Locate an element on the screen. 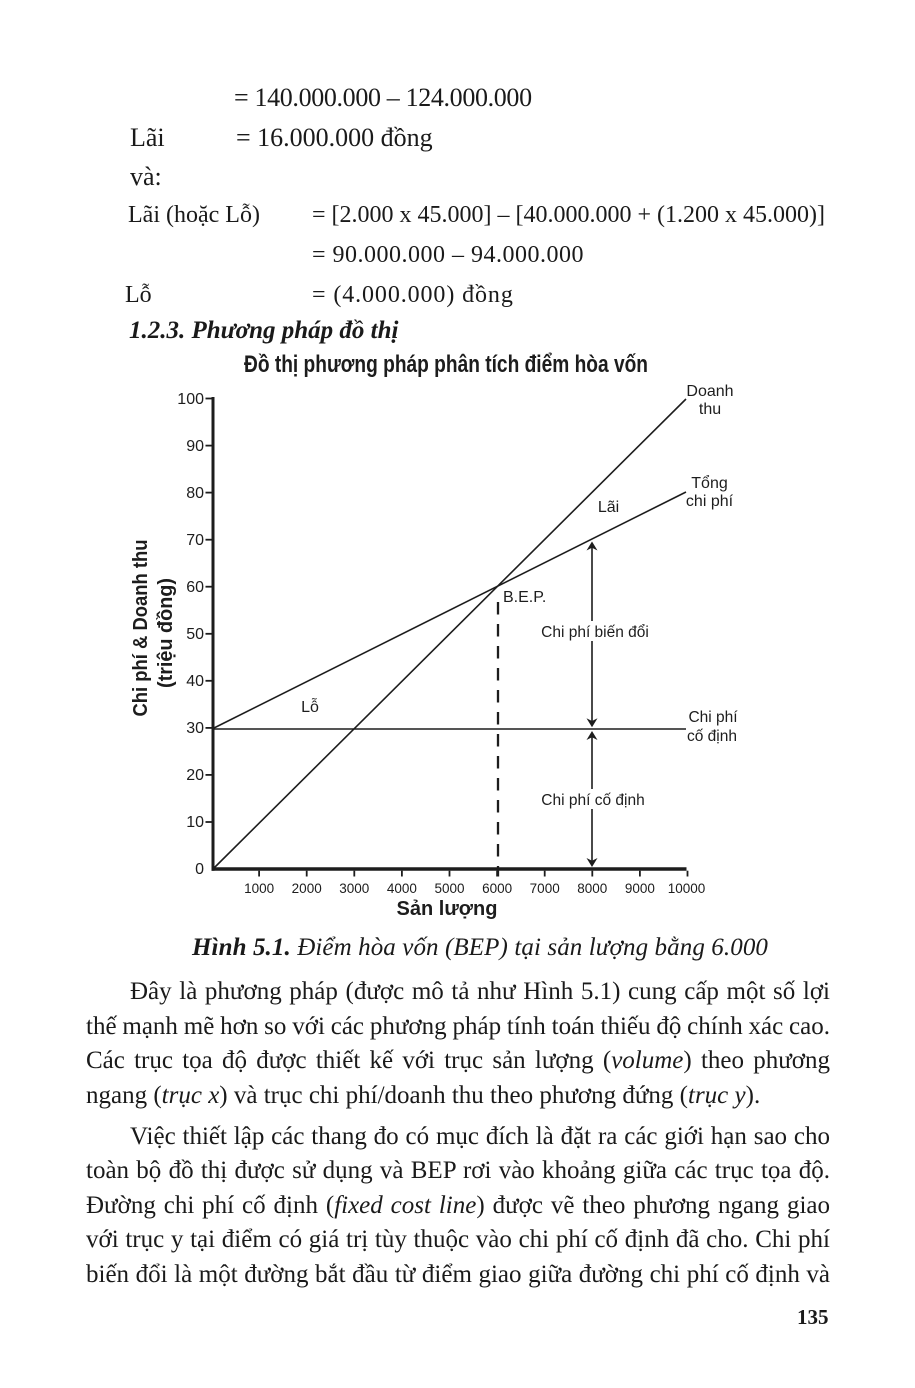 This screenshot has height=1388, width=915. svg-text: 2000 is located at coordinates (307, 888).